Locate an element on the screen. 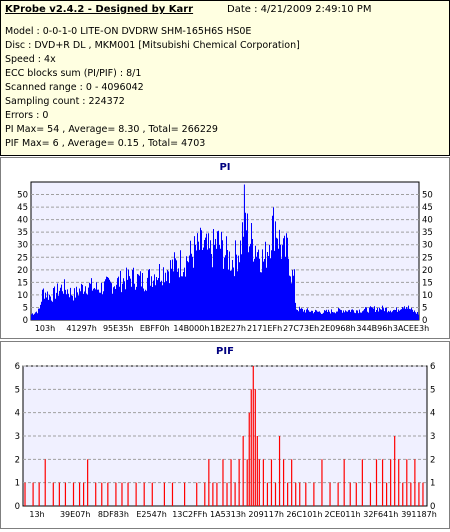 The image size is (450, 532). pi-ytick-left-7: 35 is located at coordinates (22, 233).